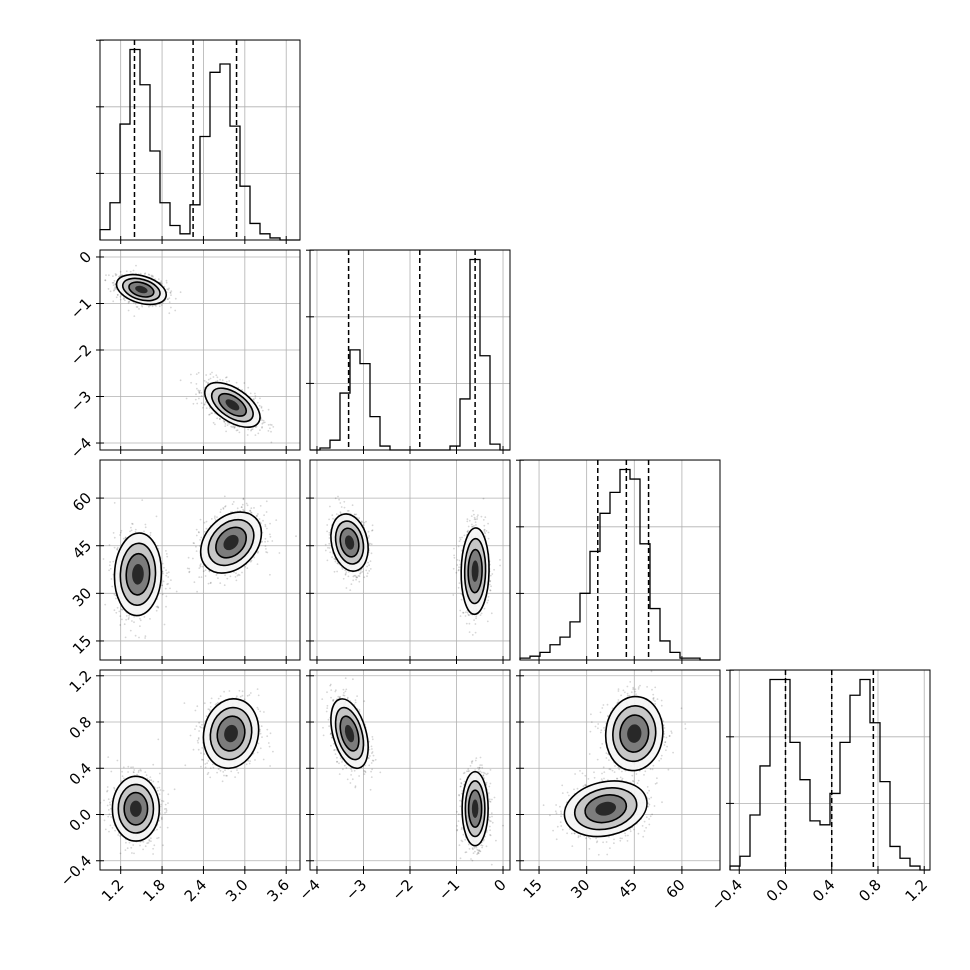  Describe the element at coordinates (408, 351) in the screenshot. I see `histogram-panel-p1` at that location.